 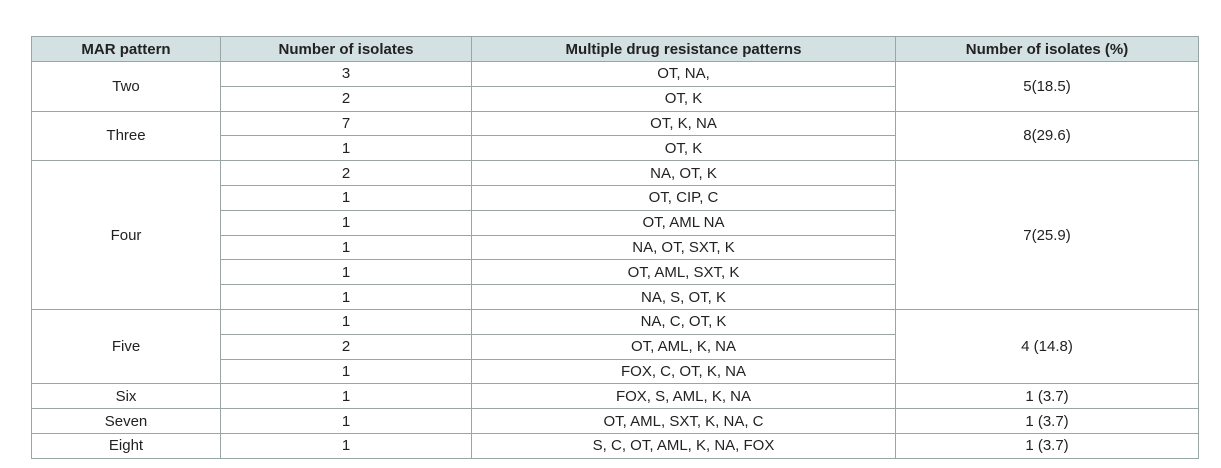 I want to click on drug-pattern-cell: OT, CIP, C, so click(x=683, y=197).